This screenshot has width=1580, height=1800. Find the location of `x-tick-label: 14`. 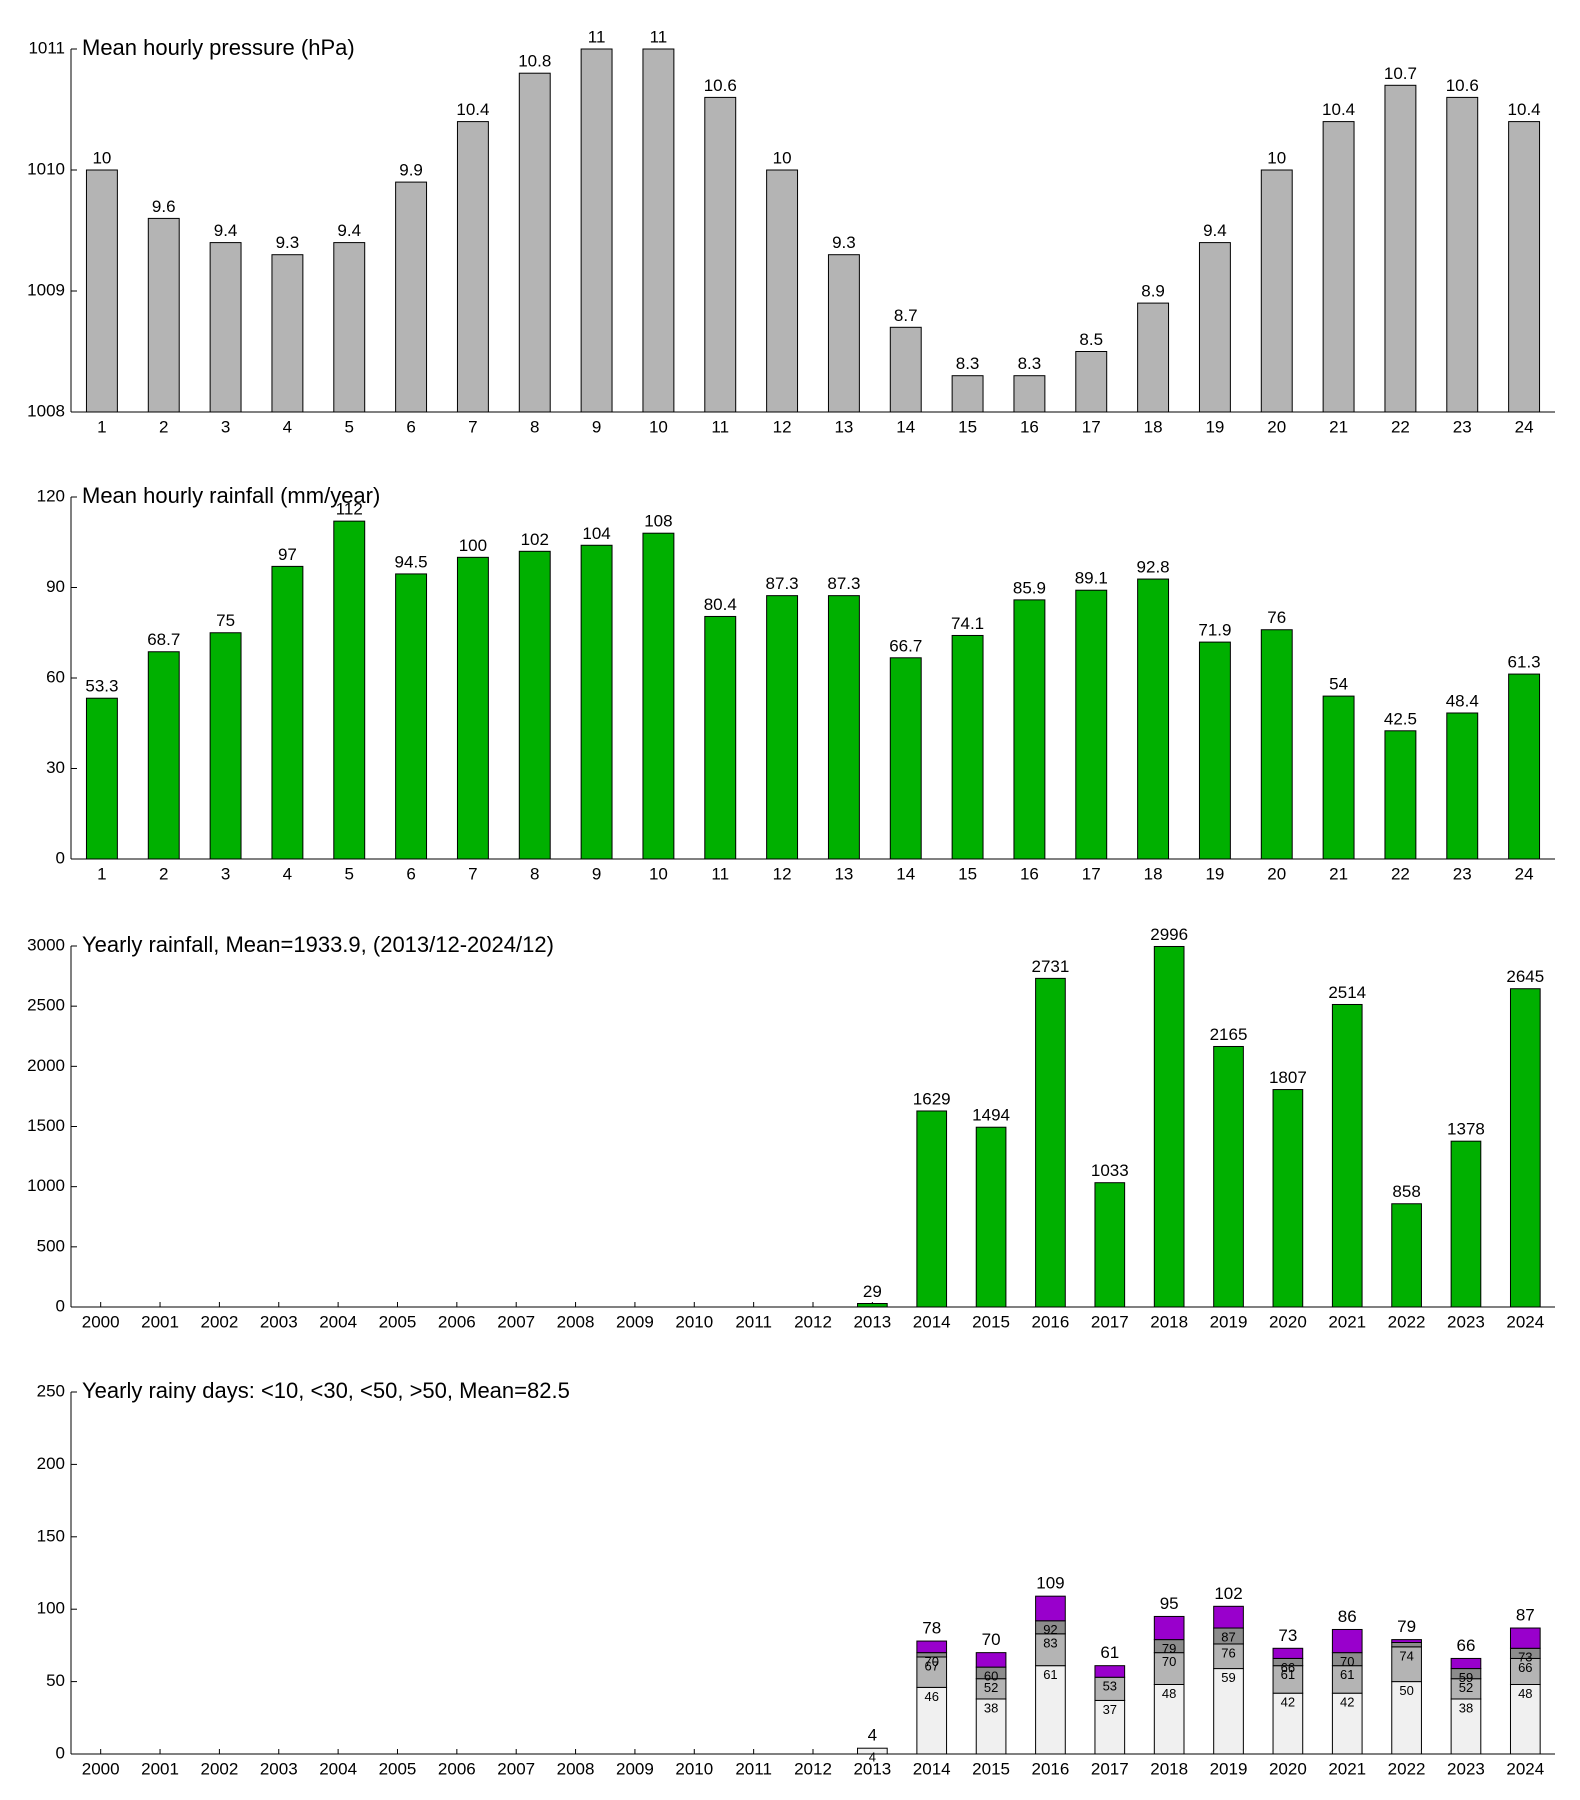

x-tick-label: 14 is located at coordinates (905, 873).